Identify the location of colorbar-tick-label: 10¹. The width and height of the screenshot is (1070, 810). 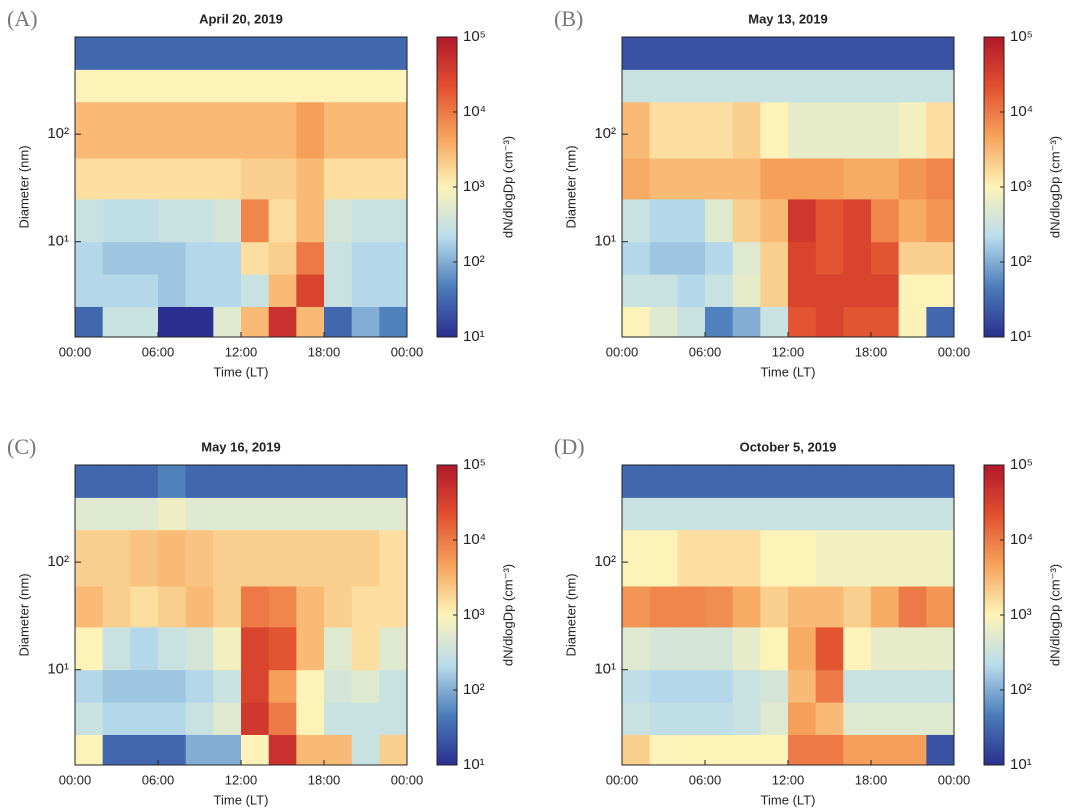
(1021, 336).